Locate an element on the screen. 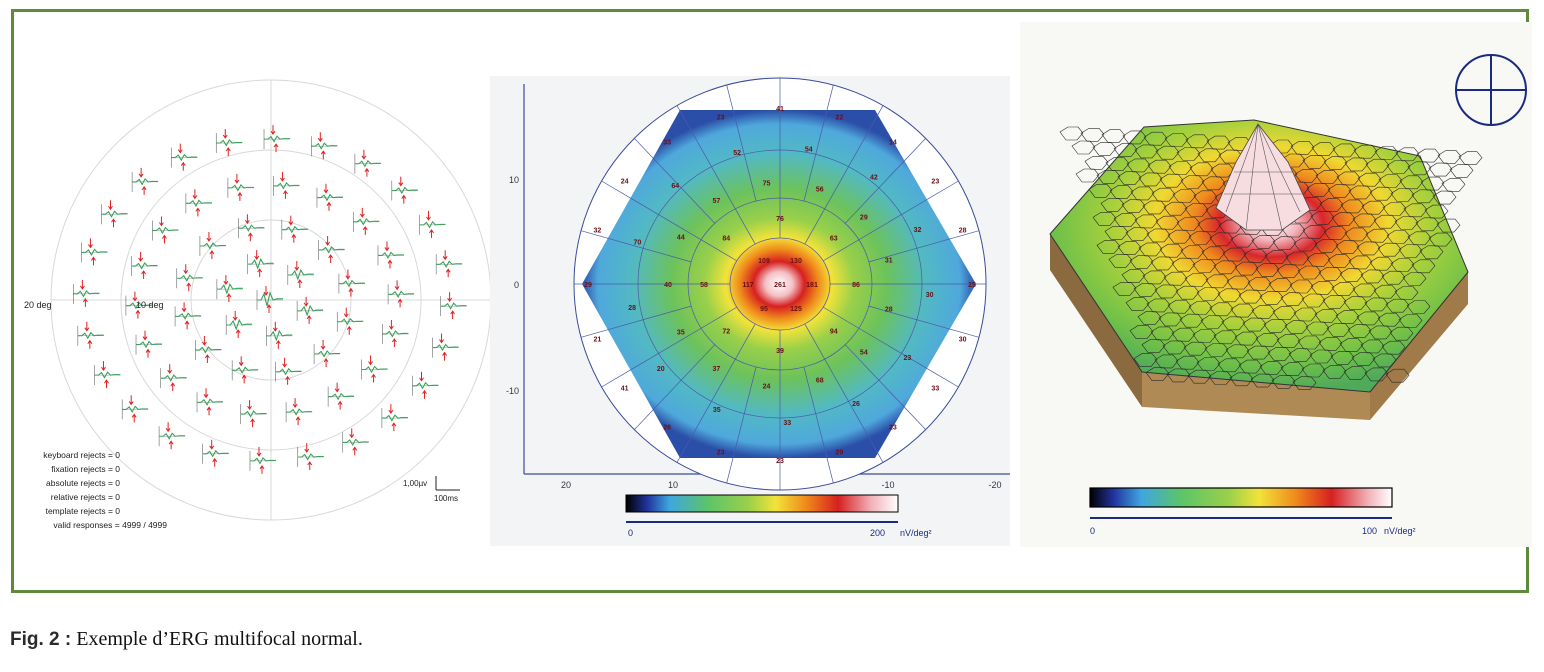 The width and height of the screenshot is (1544, 672). colorbar-3d-unit: nV/deg² is located at coordinates (1400, 531).